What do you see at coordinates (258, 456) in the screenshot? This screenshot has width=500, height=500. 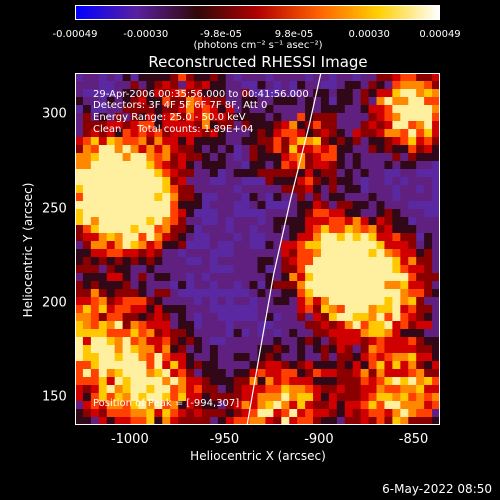 I see `x-axis-label: Heliocentric X (arcsec)` at bounding box center [258, 456].